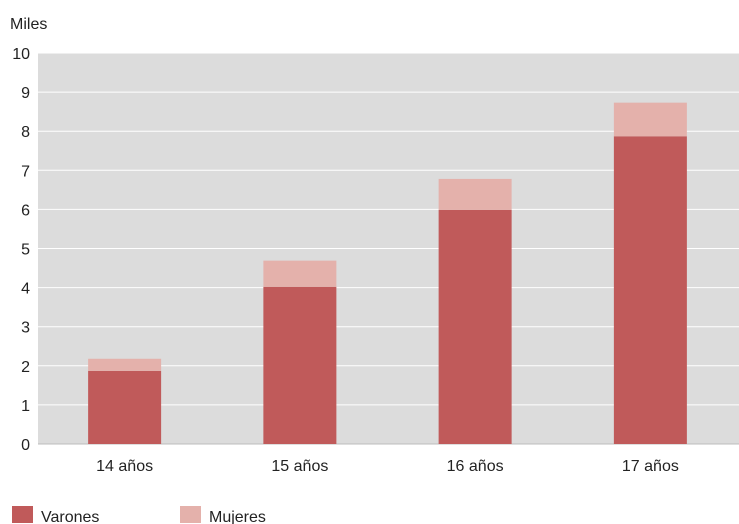 The width and height of the screenshot is (739, 524). What do you see at coordinates (387, 466) in the screenshot?
I see `x-tick-labels: 14 años 15 años 16 años 17 años` at bounding box center [387, 466].